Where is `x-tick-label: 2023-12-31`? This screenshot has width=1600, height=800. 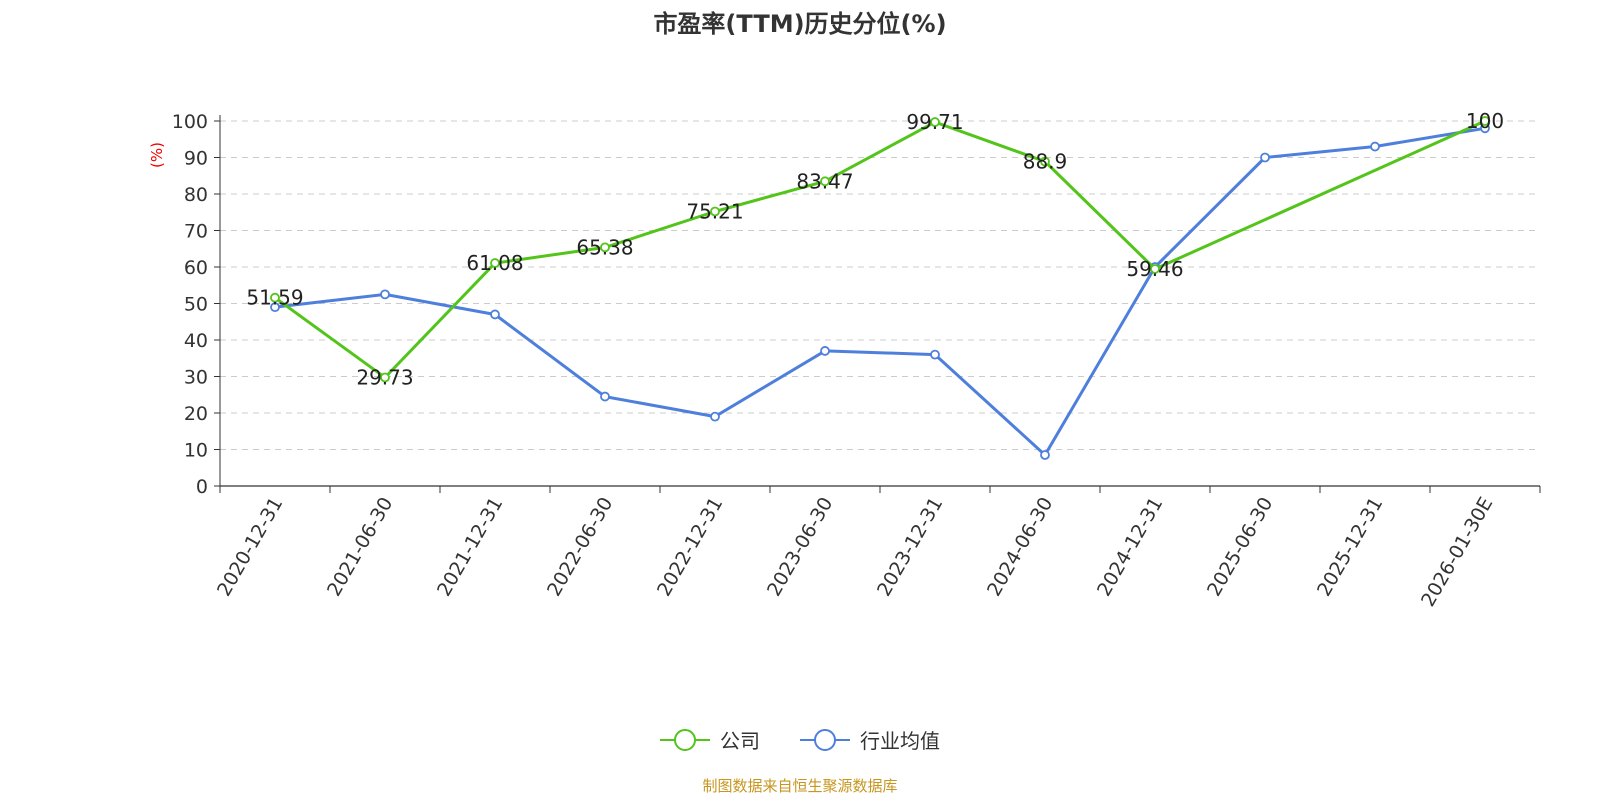 x-tick-label: 2023-12-31 is located at coordinates (910, 547).